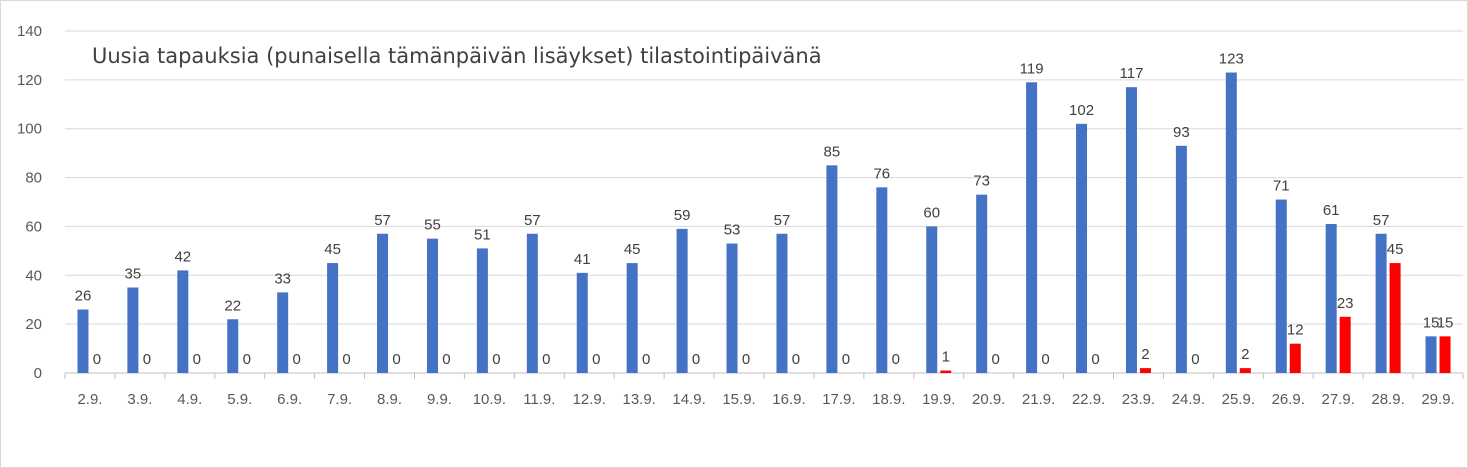 This screenshot has height=468, width=1468. I want to click on data-label: 1, so click(946, 357).